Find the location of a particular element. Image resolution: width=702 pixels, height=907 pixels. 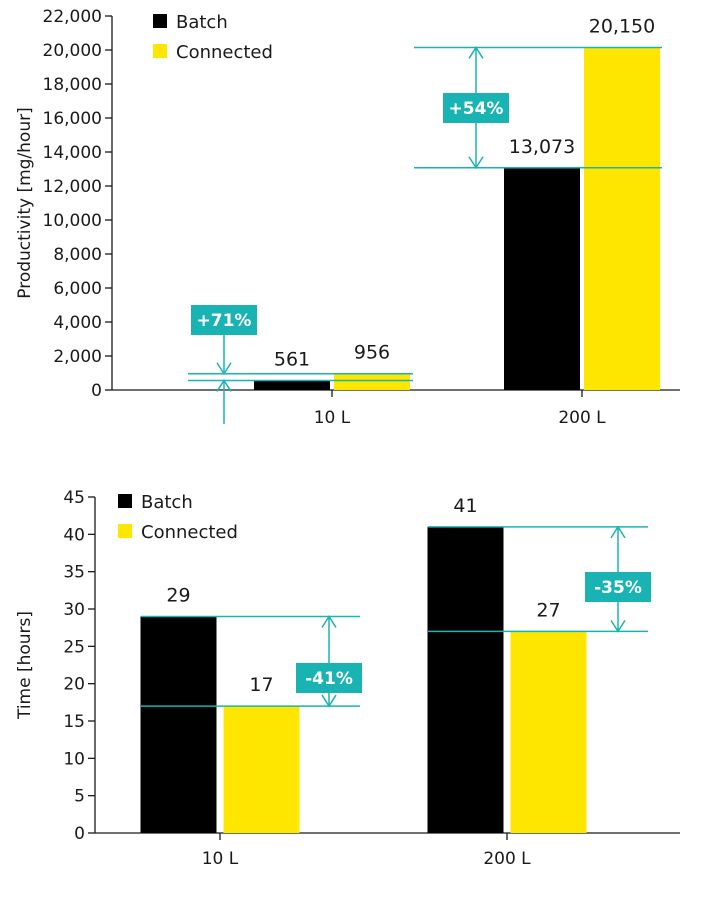

annotation-badge-label: +71% is located at coordinates (224, 321).